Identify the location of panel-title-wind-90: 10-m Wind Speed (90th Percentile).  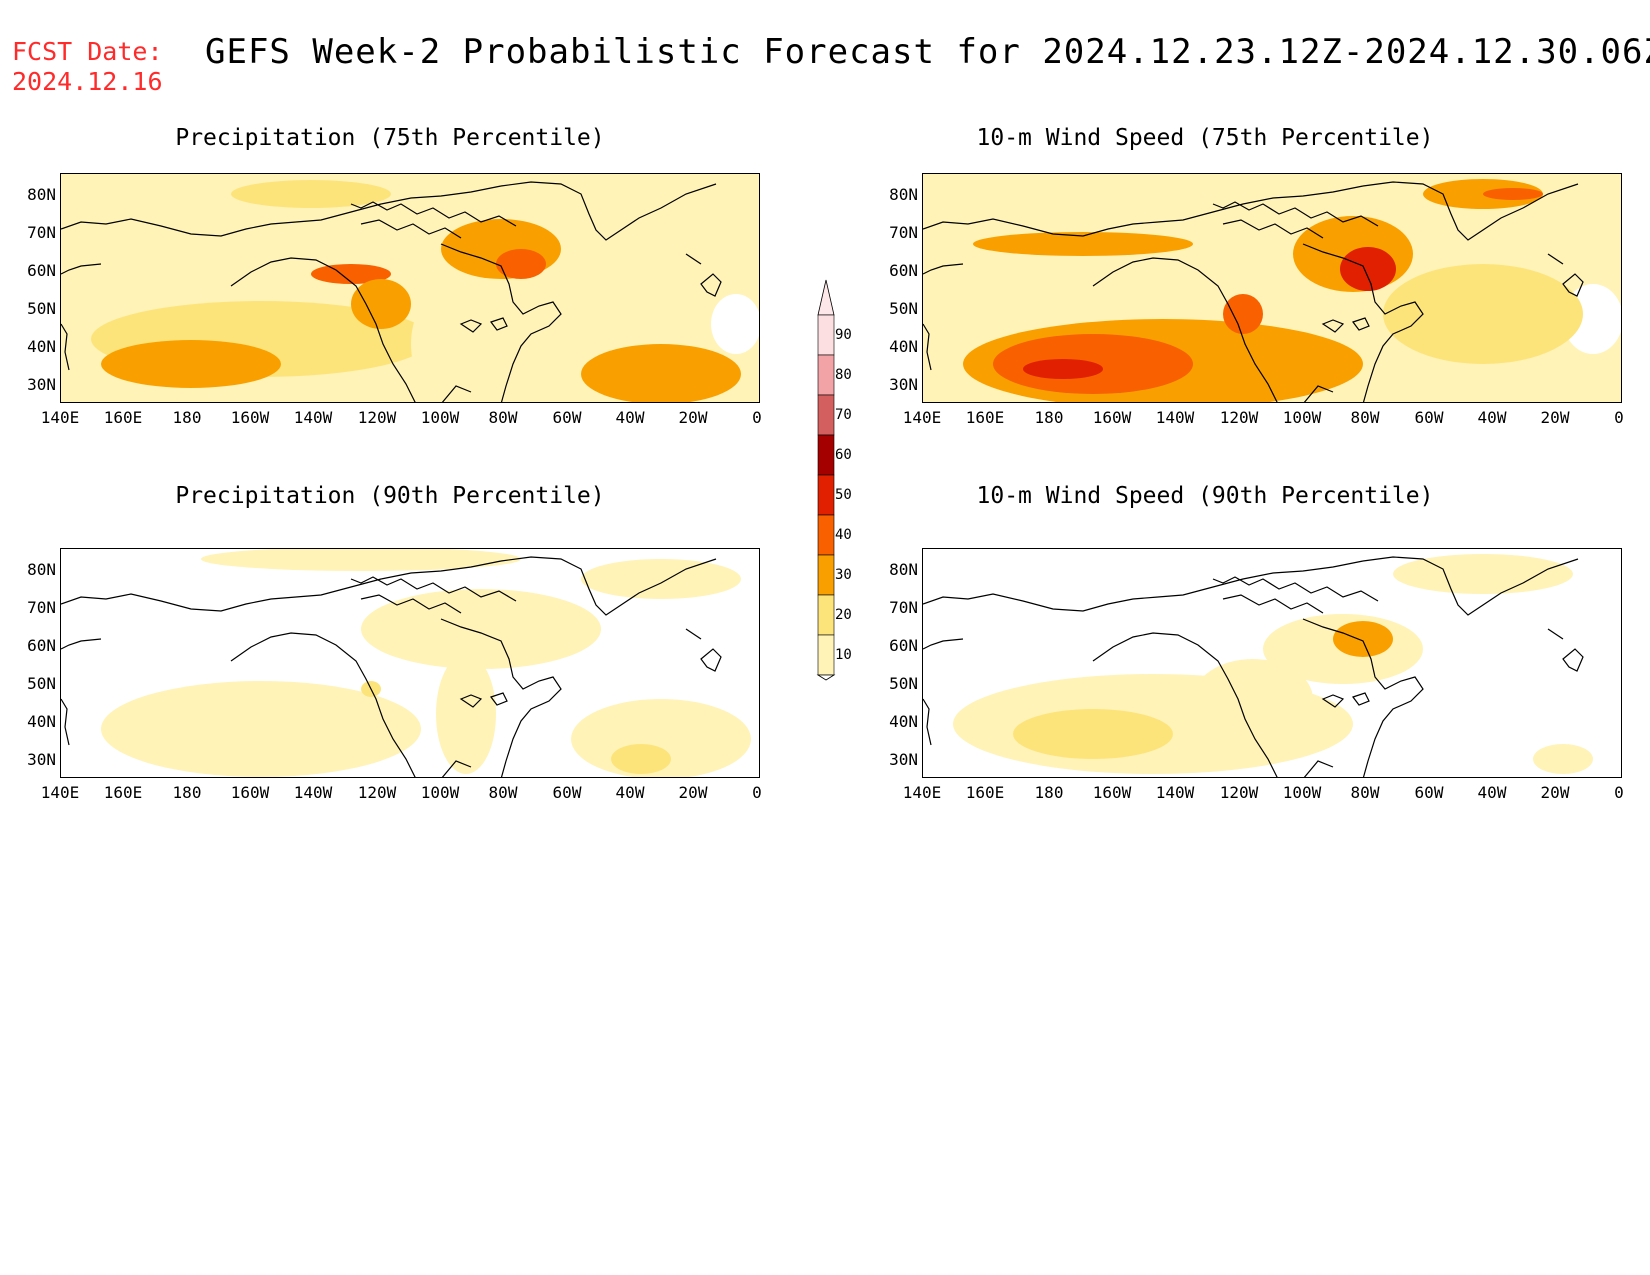
(1205, 496).